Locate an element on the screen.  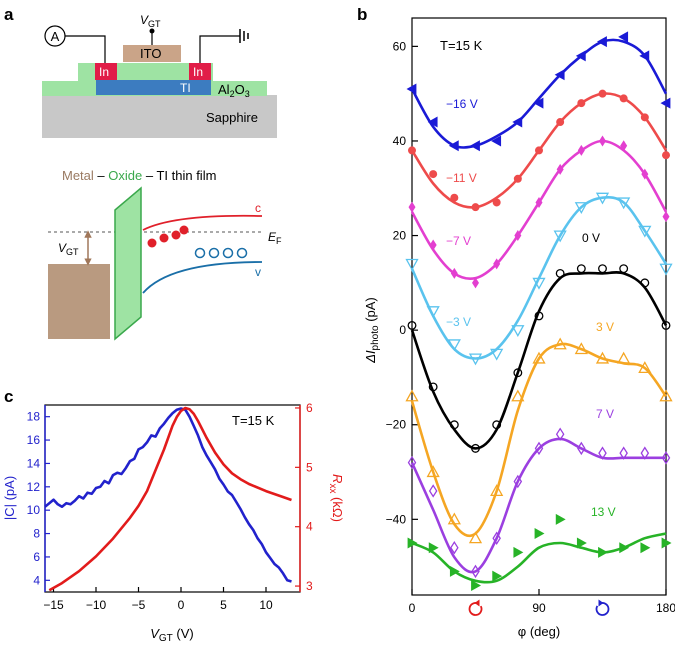
series-label: −7 V is located at coordinates (458, 241).